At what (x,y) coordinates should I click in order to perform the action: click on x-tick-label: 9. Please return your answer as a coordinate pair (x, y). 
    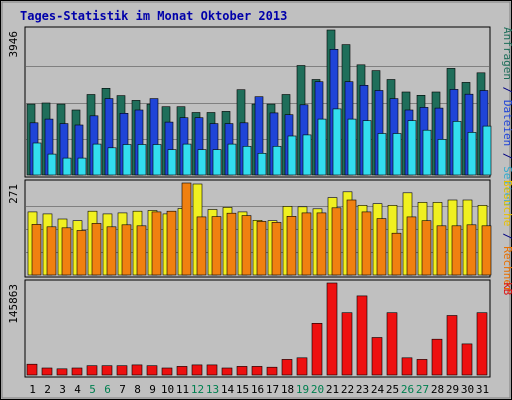
    Looking at the image, I should click on (152, 389).